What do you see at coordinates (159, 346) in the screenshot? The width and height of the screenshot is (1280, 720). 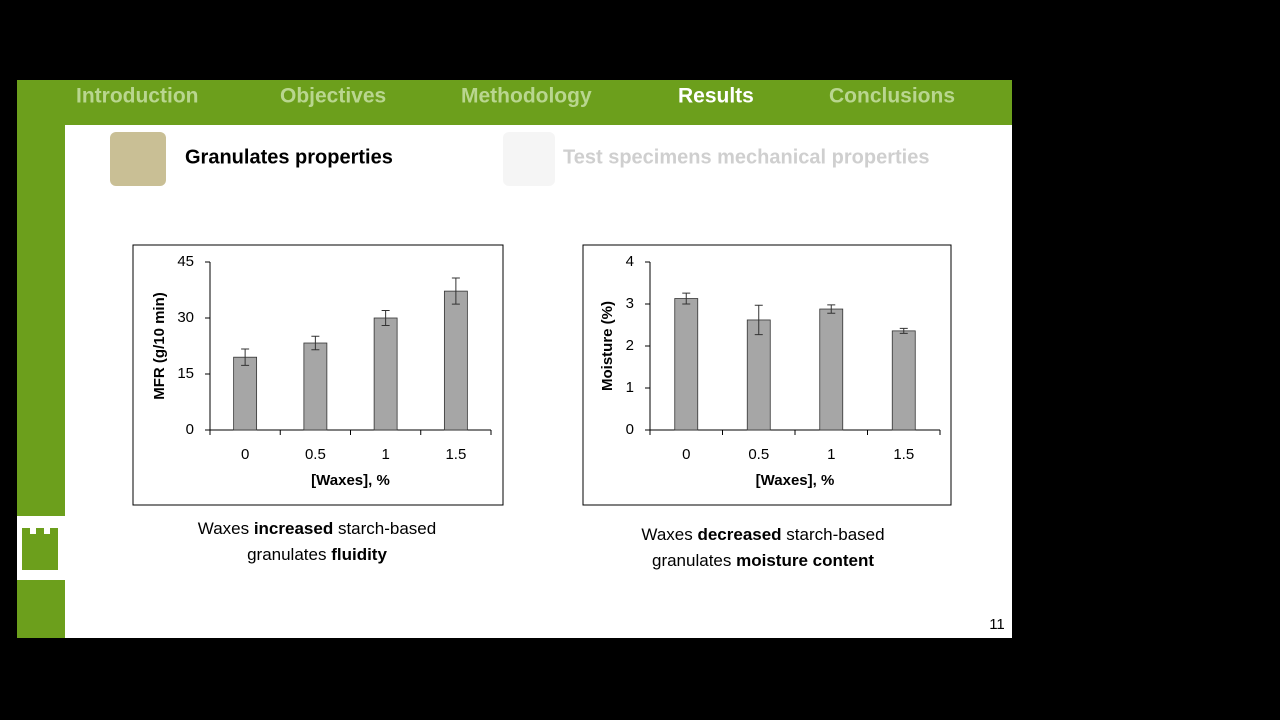 I see `y-axis-title: MFR (g/10 min)` at bounding box center [159, 346].